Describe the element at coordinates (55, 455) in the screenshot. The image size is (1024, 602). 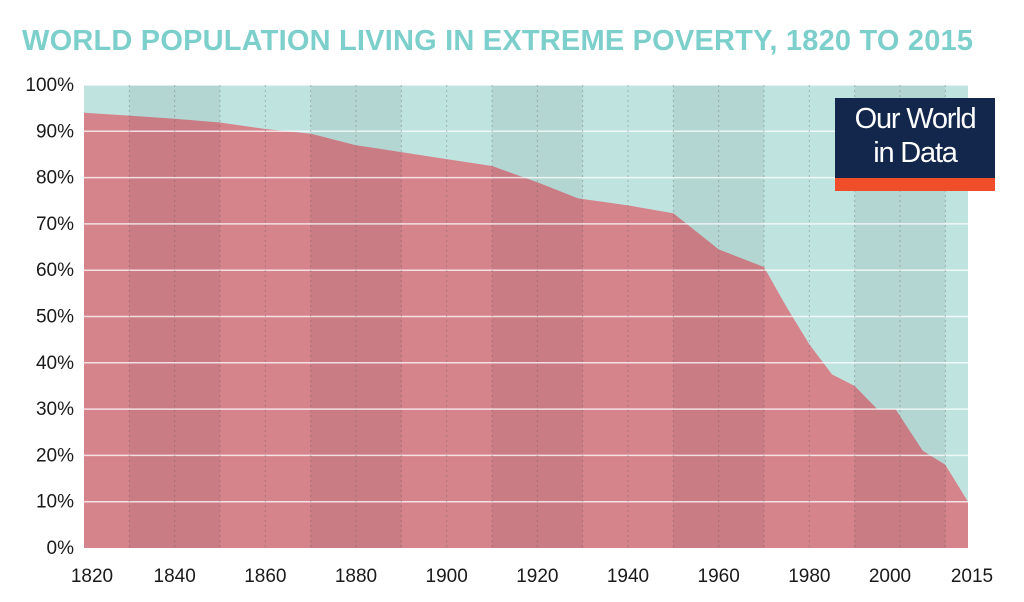
I see `y-tick-label: 20%` at that location.